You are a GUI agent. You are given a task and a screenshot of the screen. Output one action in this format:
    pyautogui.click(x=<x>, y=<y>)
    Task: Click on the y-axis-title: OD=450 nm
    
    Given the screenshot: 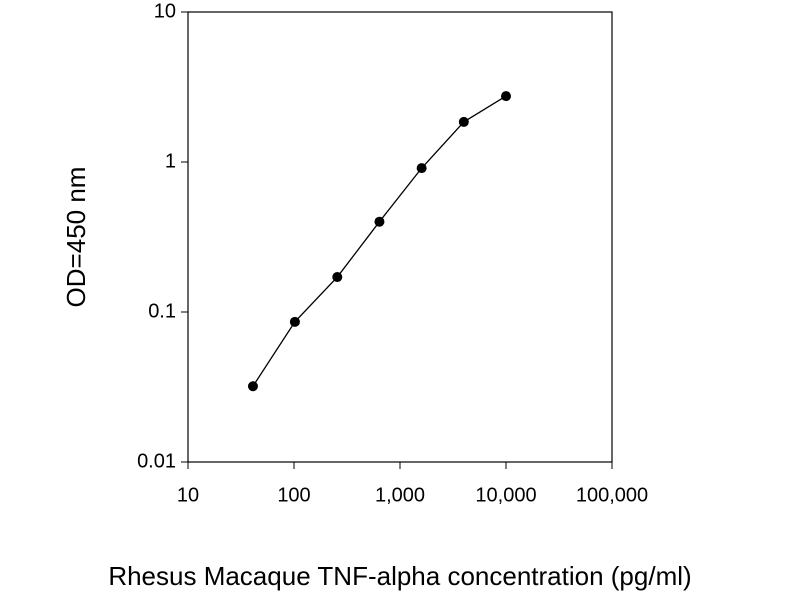 What is the action you would take?
    pyautogui.click(x=76, y=237)
    